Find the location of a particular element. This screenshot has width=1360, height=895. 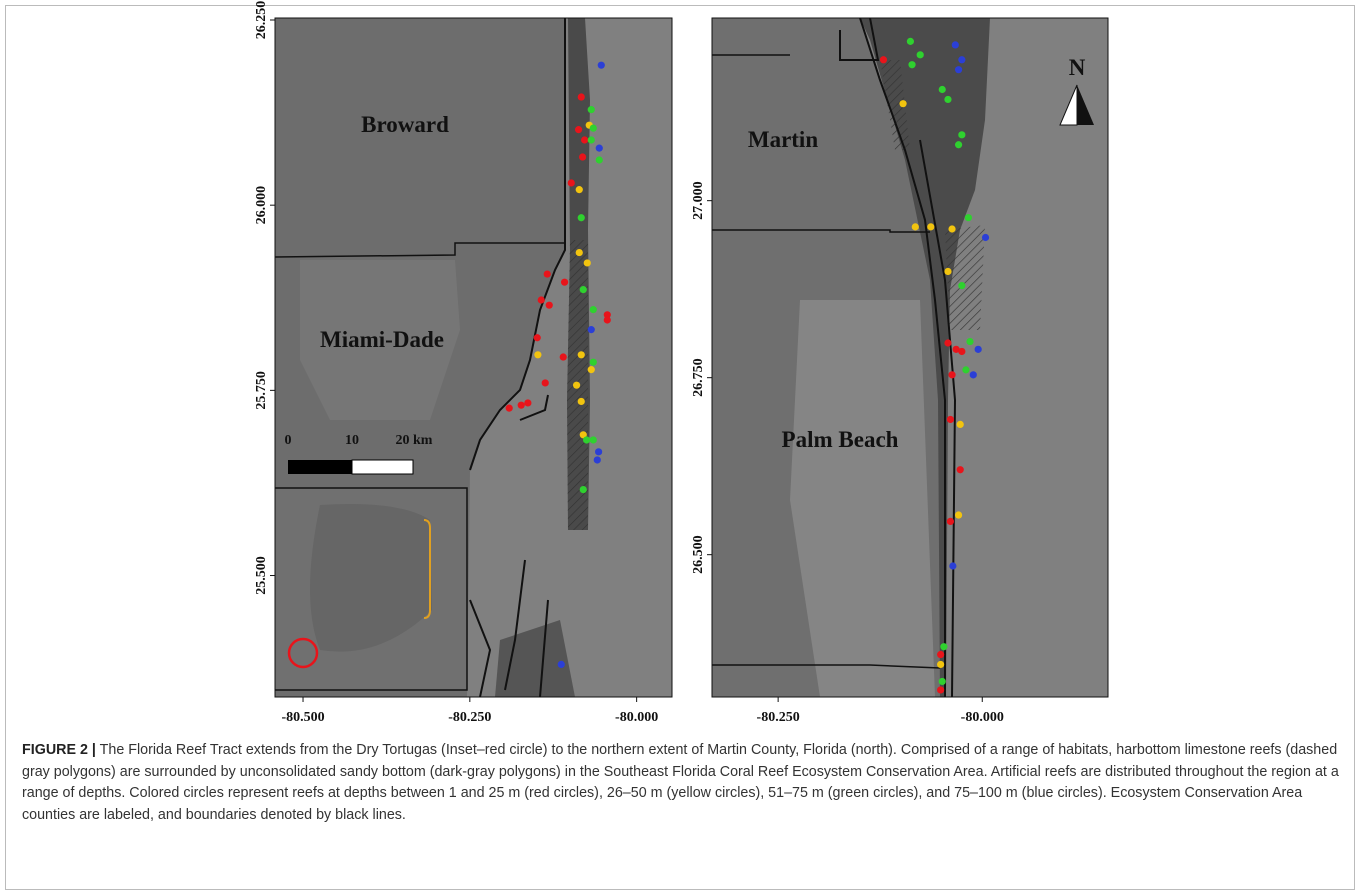

y-tick-label: 26.750 is located at coordinates (698, 377).